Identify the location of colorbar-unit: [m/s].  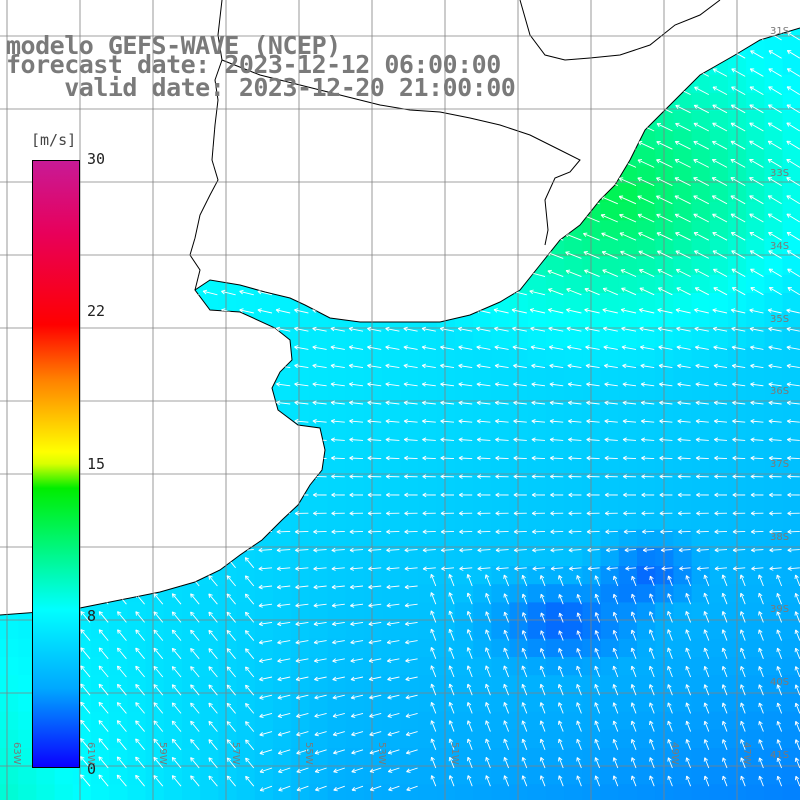
(54, 140).